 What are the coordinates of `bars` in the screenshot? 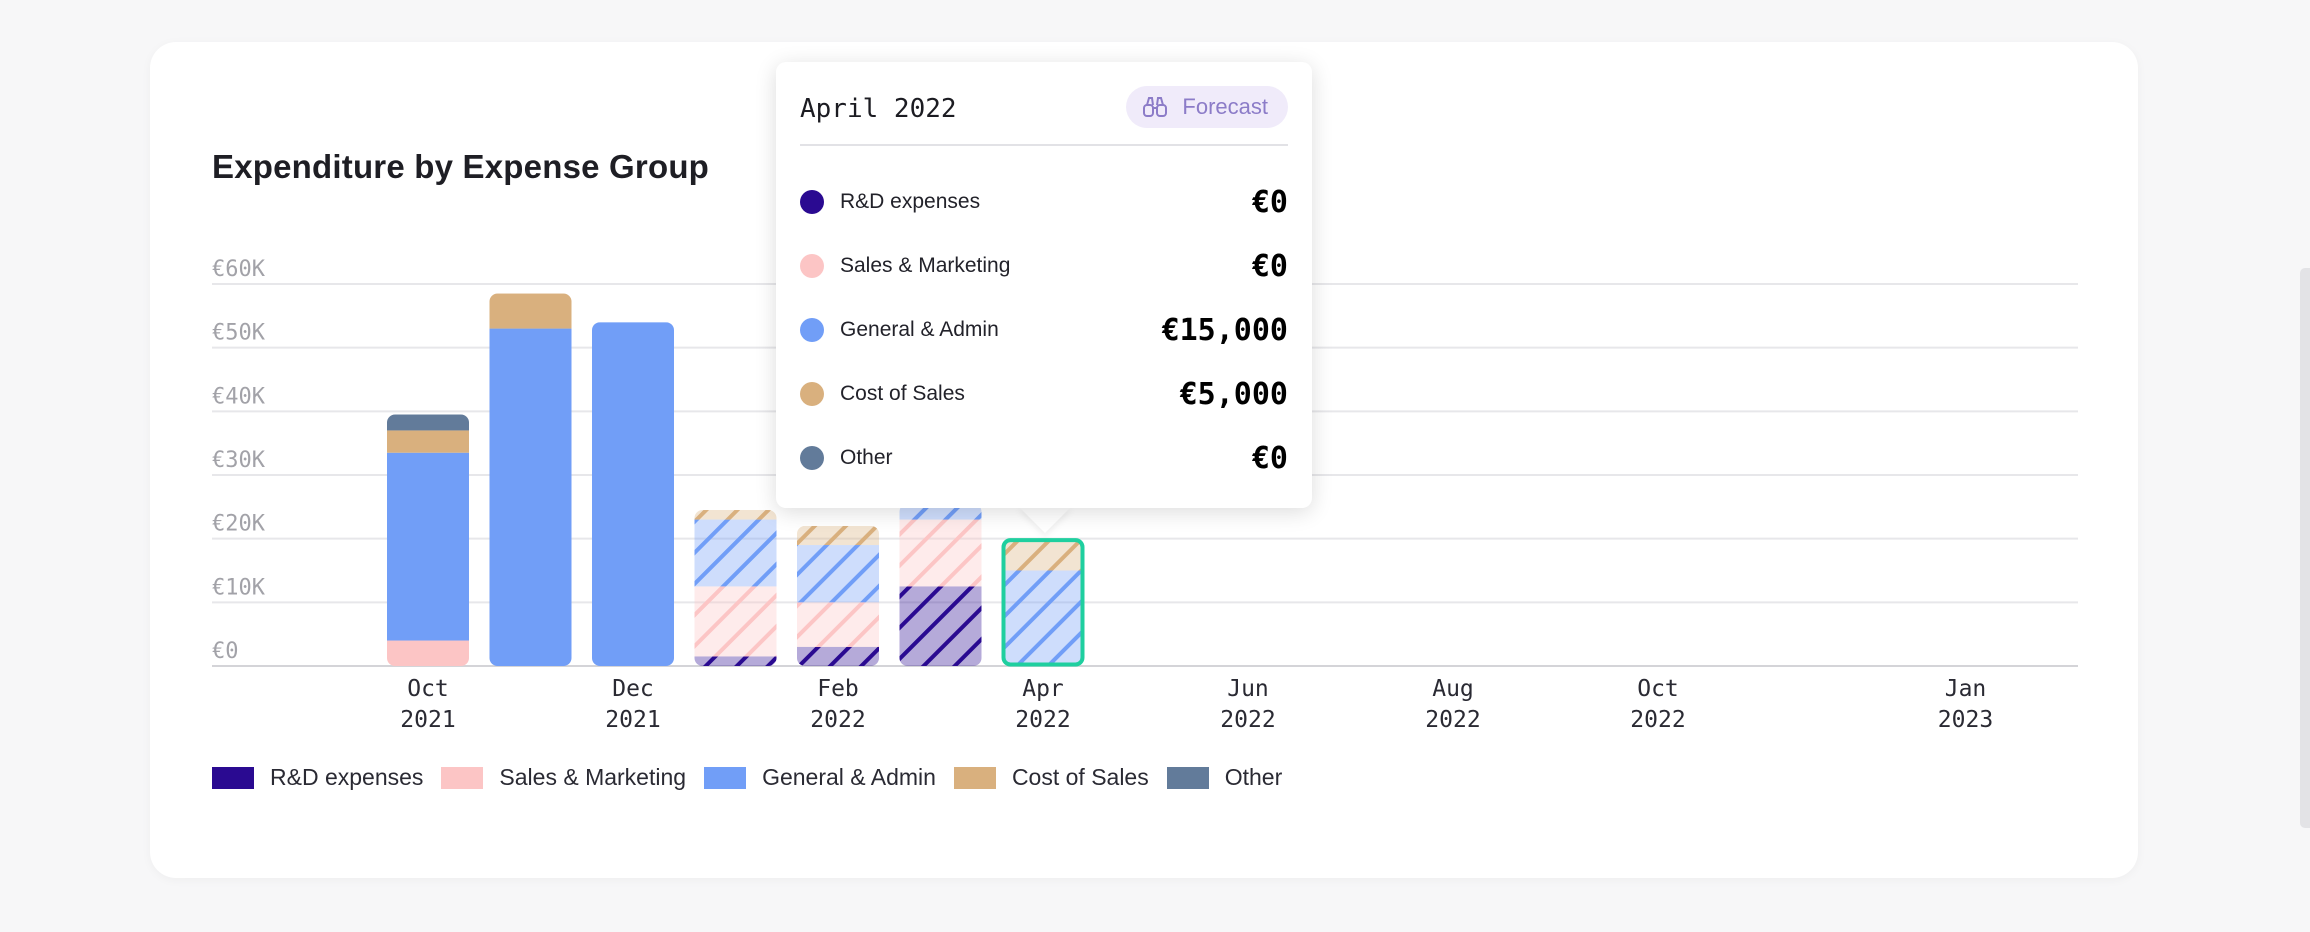 It's located at (736, 480).